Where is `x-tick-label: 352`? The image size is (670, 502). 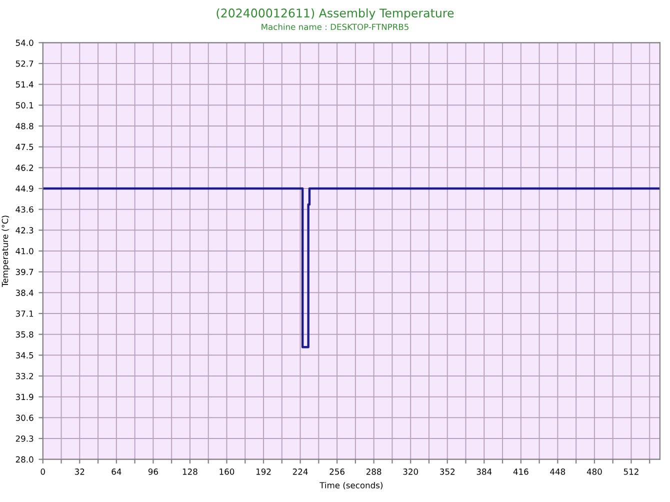 x-tick-label: 352 is located at coordinates (447, 471).